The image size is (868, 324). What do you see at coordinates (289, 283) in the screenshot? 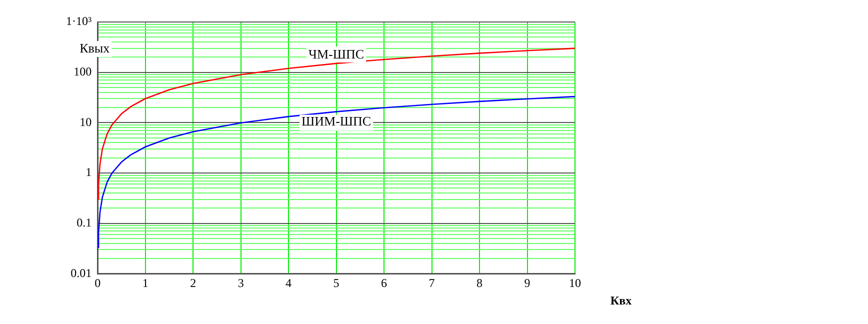
I see `x-tick-label: 4` at bounding box center [289, 283].